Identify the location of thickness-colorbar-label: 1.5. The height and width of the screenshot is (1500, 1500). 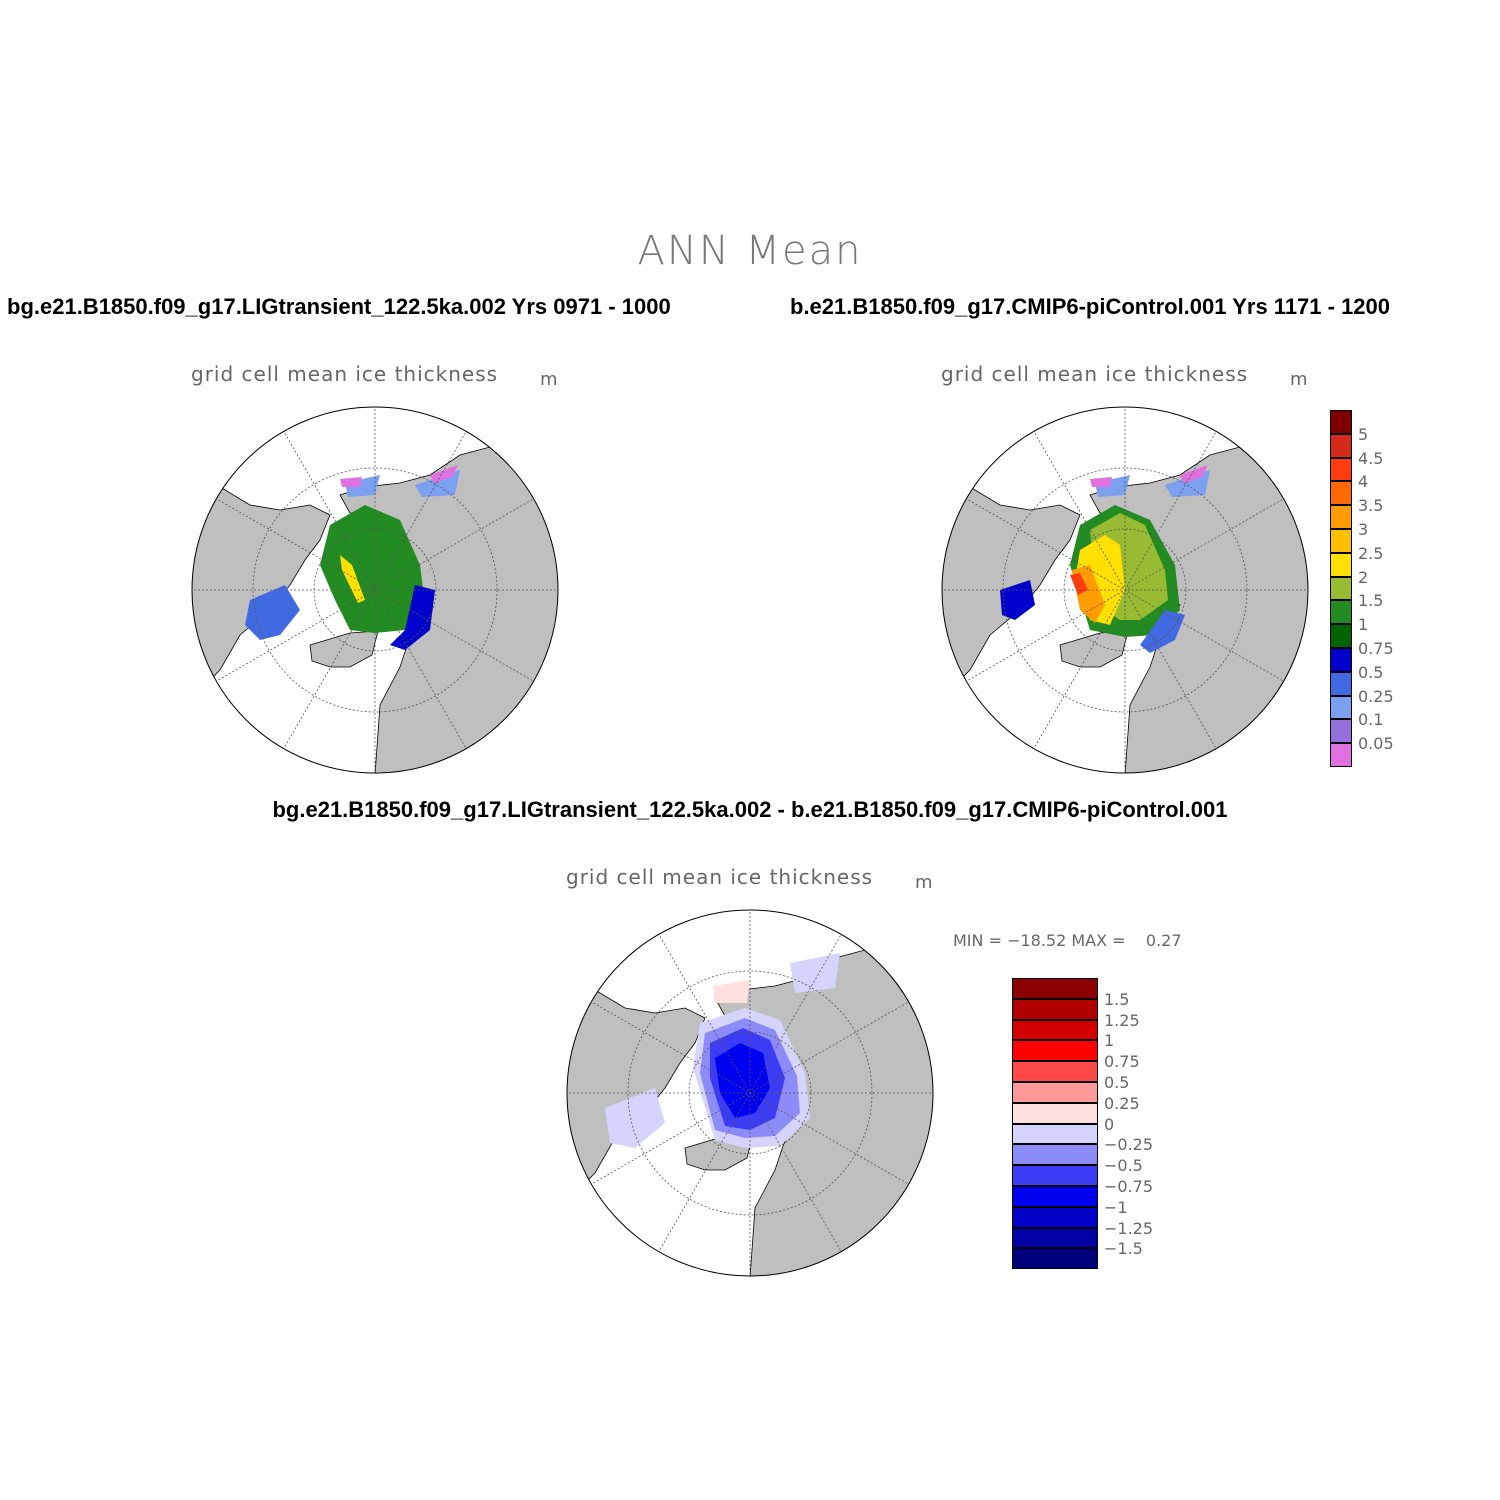
(1371, 601).